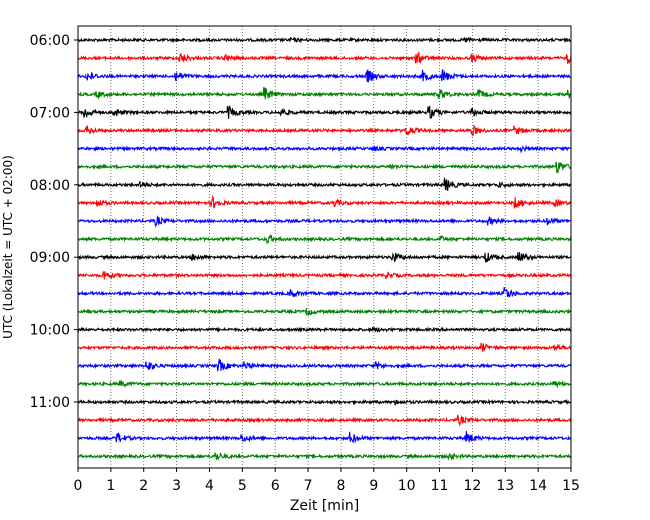 This screenshot has height=520, width=650. I want to click on x-tick-label: 12, so click(472, 486).